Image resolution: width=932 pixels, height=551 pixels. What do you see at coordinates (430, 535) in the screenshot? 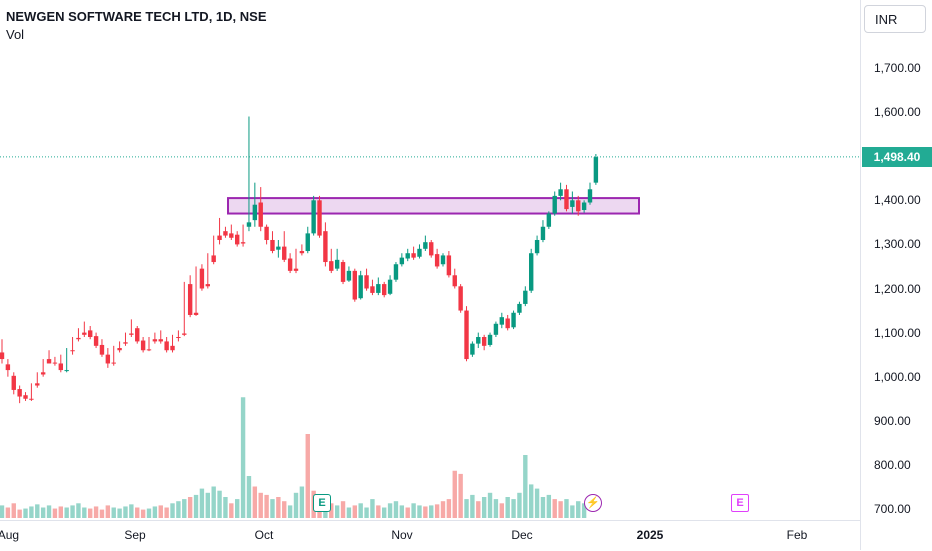
I see `time-axis: Aug Sep Oct Nov Dec 2025 Feb` at bounding box center [430, 535].